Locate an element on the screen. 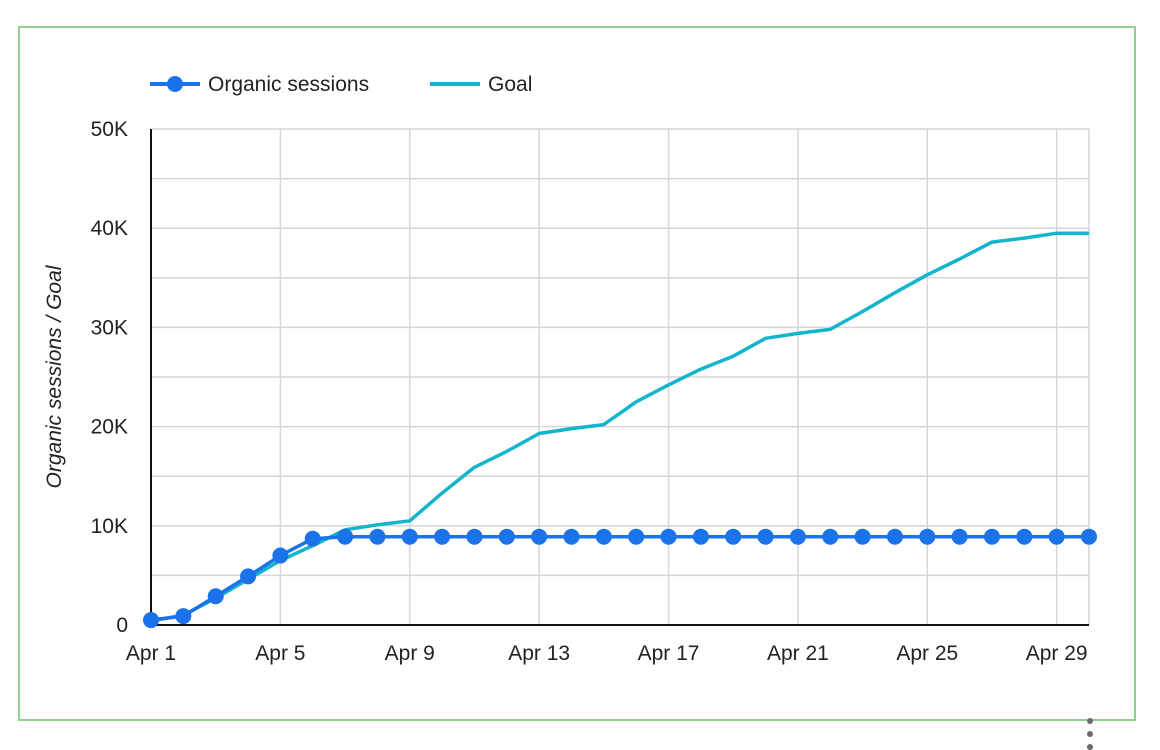 The width and height of the screenshot is (1160, 750). x-tick-label: Apr 9 is located at coordinates (410, 653).